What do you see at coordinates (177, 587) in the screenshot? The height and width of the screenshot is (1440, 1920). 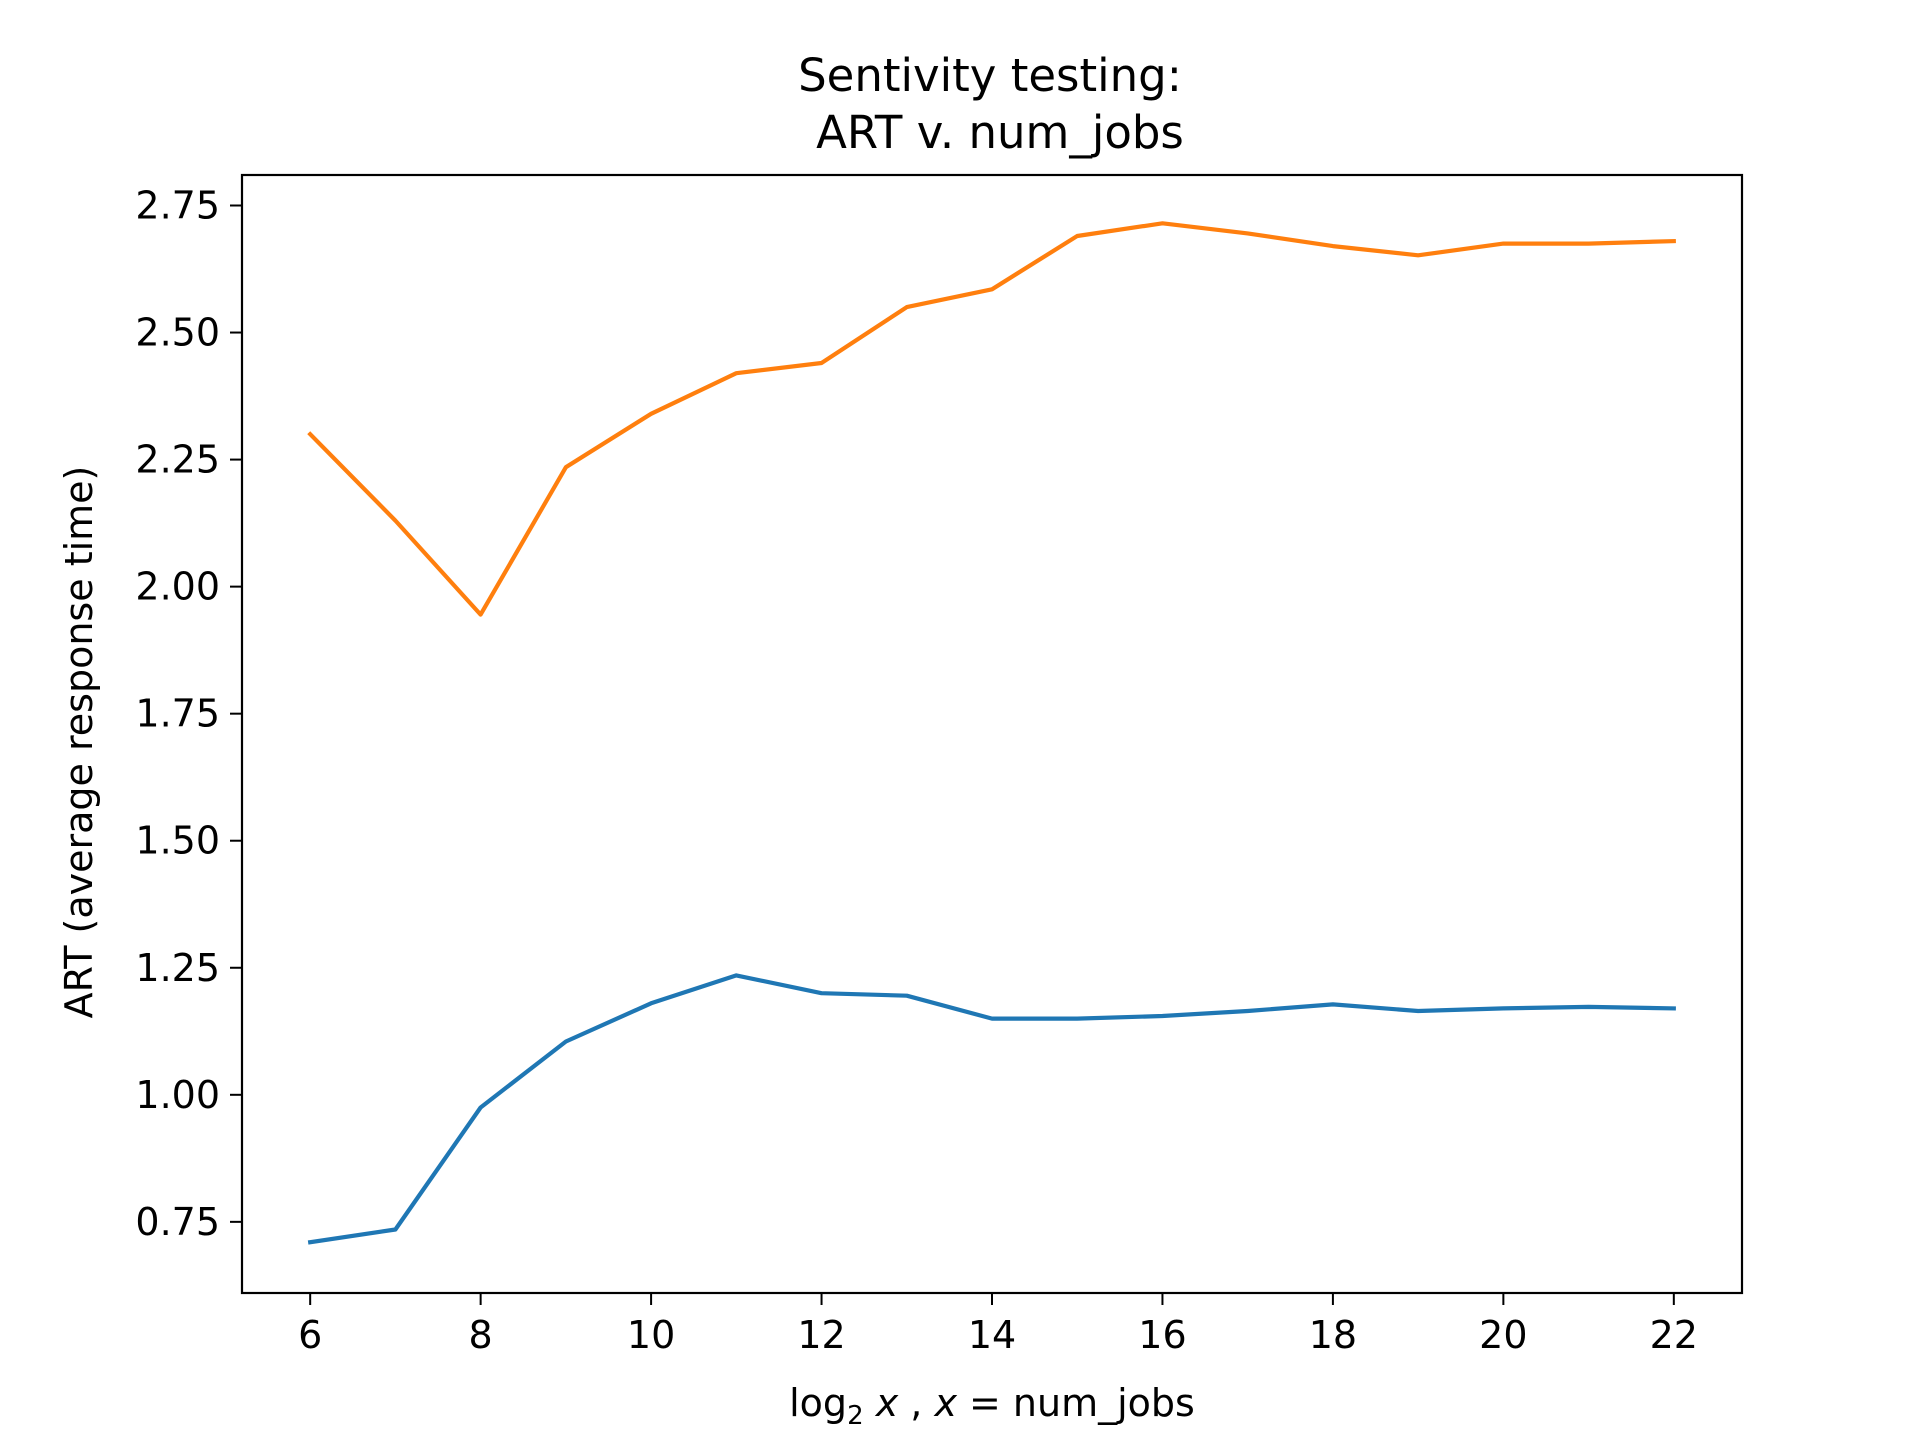 I see `y-tick-label: 2.00` at bounding box center [177, 587].